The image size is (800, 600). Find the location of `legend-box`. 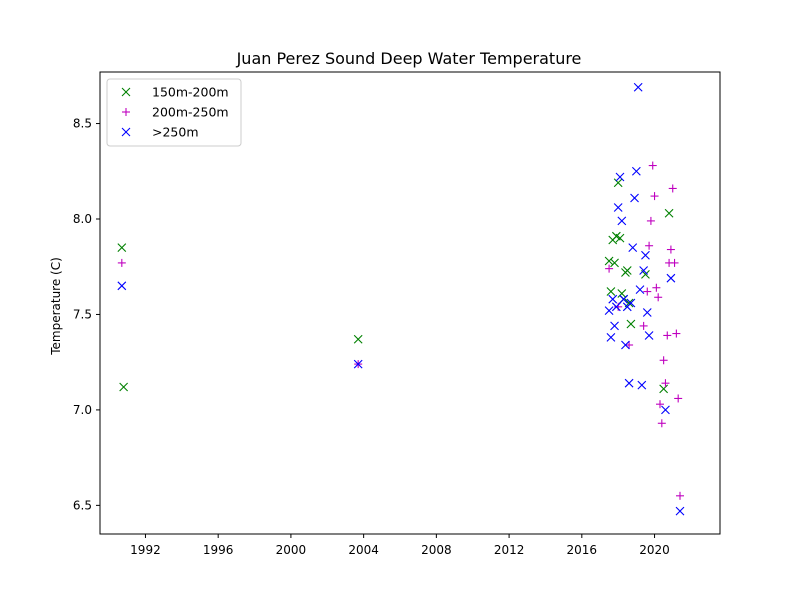

legend-box is located at coordinates (174, 112).